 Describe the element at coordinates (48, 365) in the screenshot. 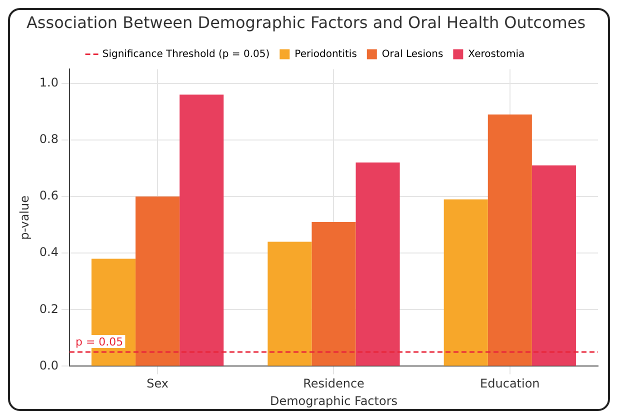

I see `y-tick-label: 0.0` at that location.